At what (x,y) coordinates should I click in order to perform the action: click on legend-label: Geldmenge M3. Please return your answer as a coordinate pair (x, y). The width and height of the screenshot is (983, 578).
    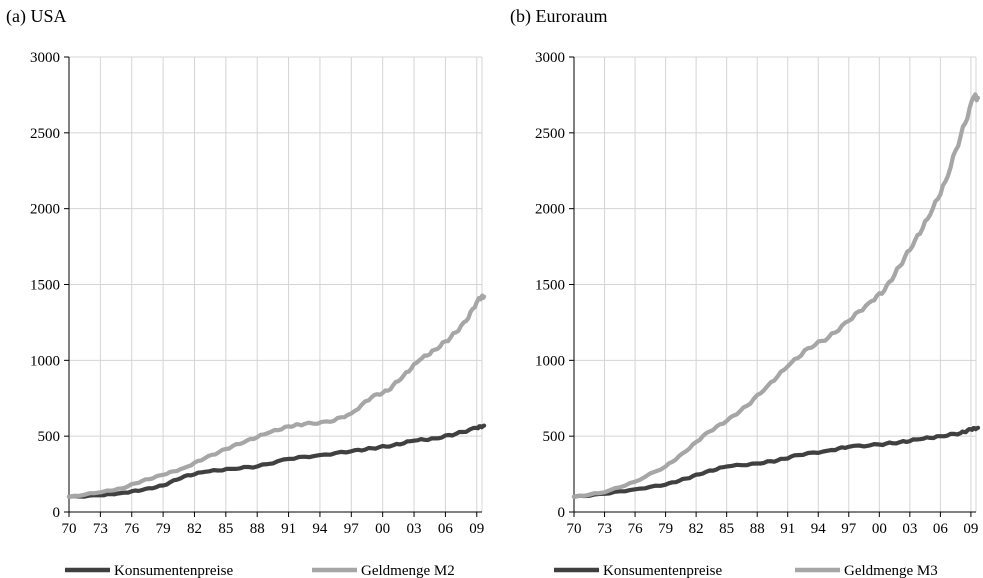
    Looking at the image, I should click on (891, 570).